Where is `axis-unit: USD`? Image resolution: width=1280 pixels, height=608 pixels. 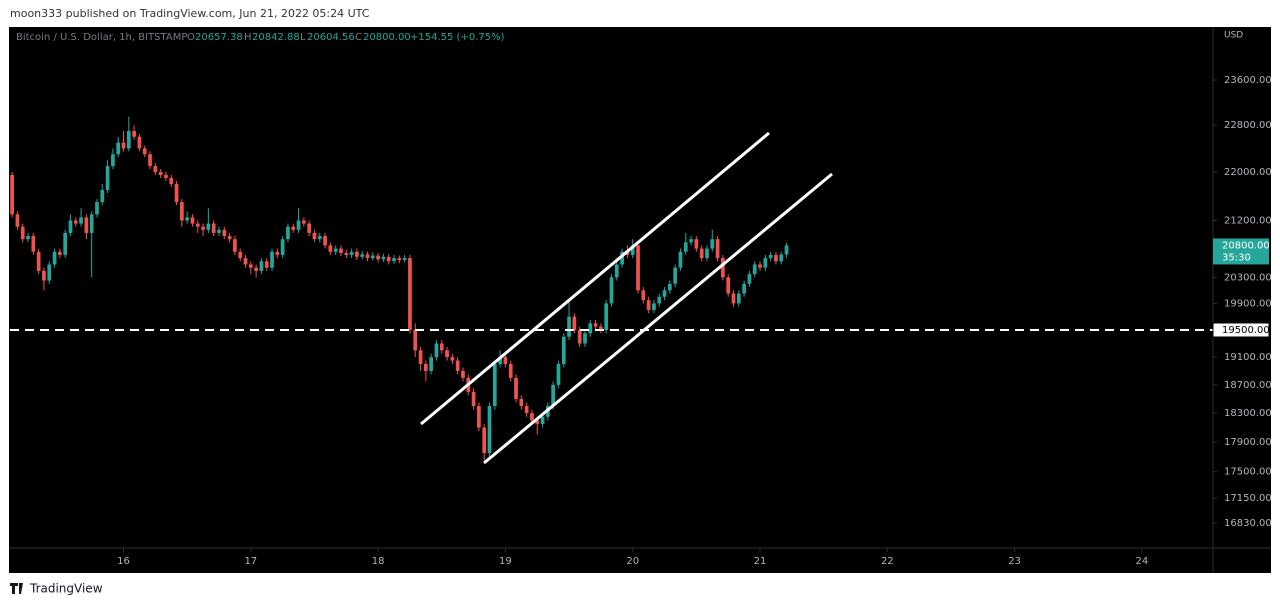 axis-unit: USD is located at coordinates (1233, 36).